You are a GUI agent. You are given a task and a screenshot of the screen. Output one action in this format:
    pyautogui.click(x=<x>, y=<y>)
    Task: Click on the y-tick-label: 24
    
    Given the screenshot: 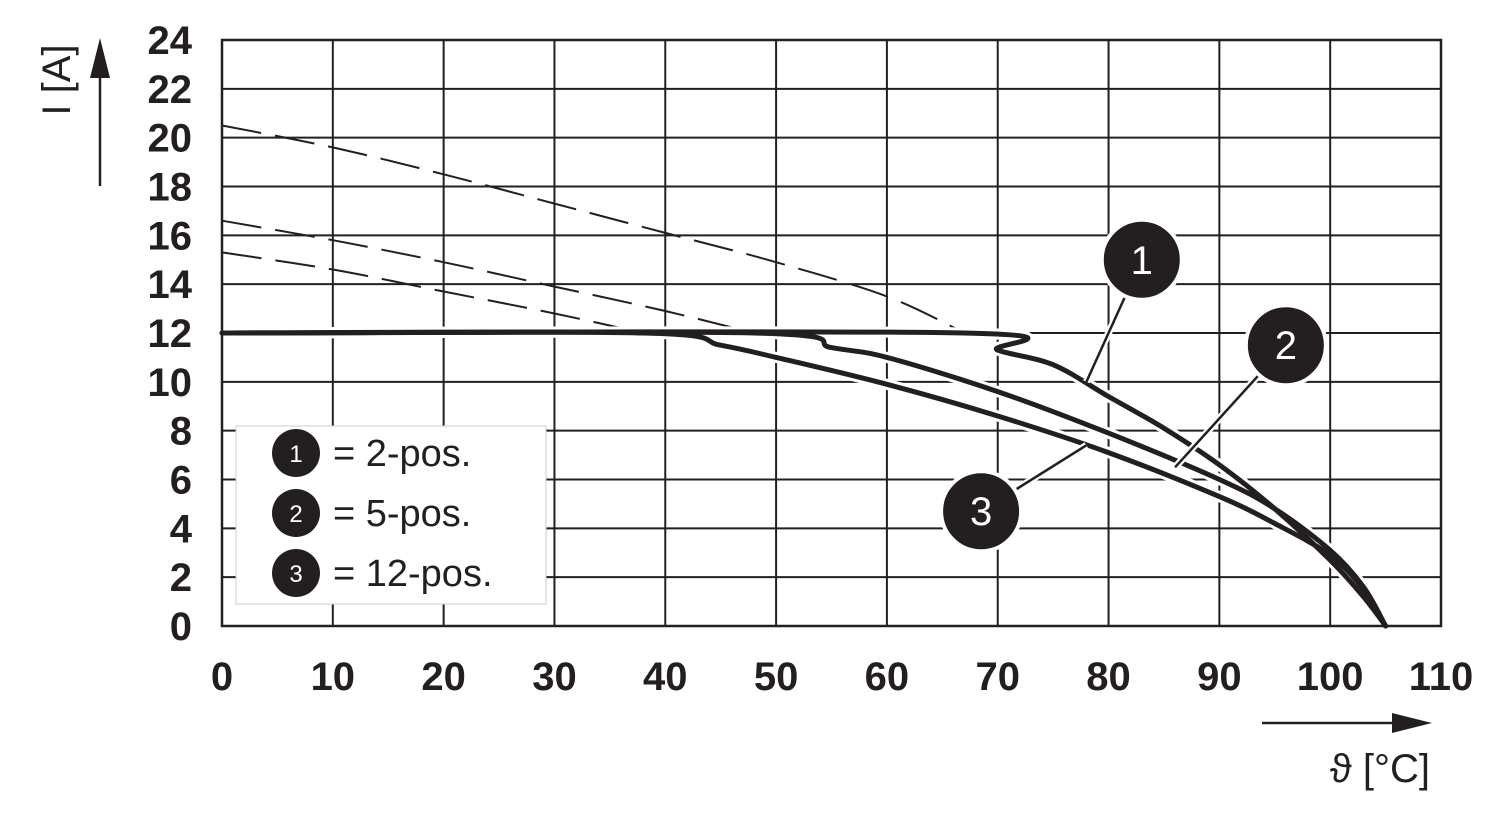 What is the action you would take?
    pyautogui.click(x=170, y=41)
    